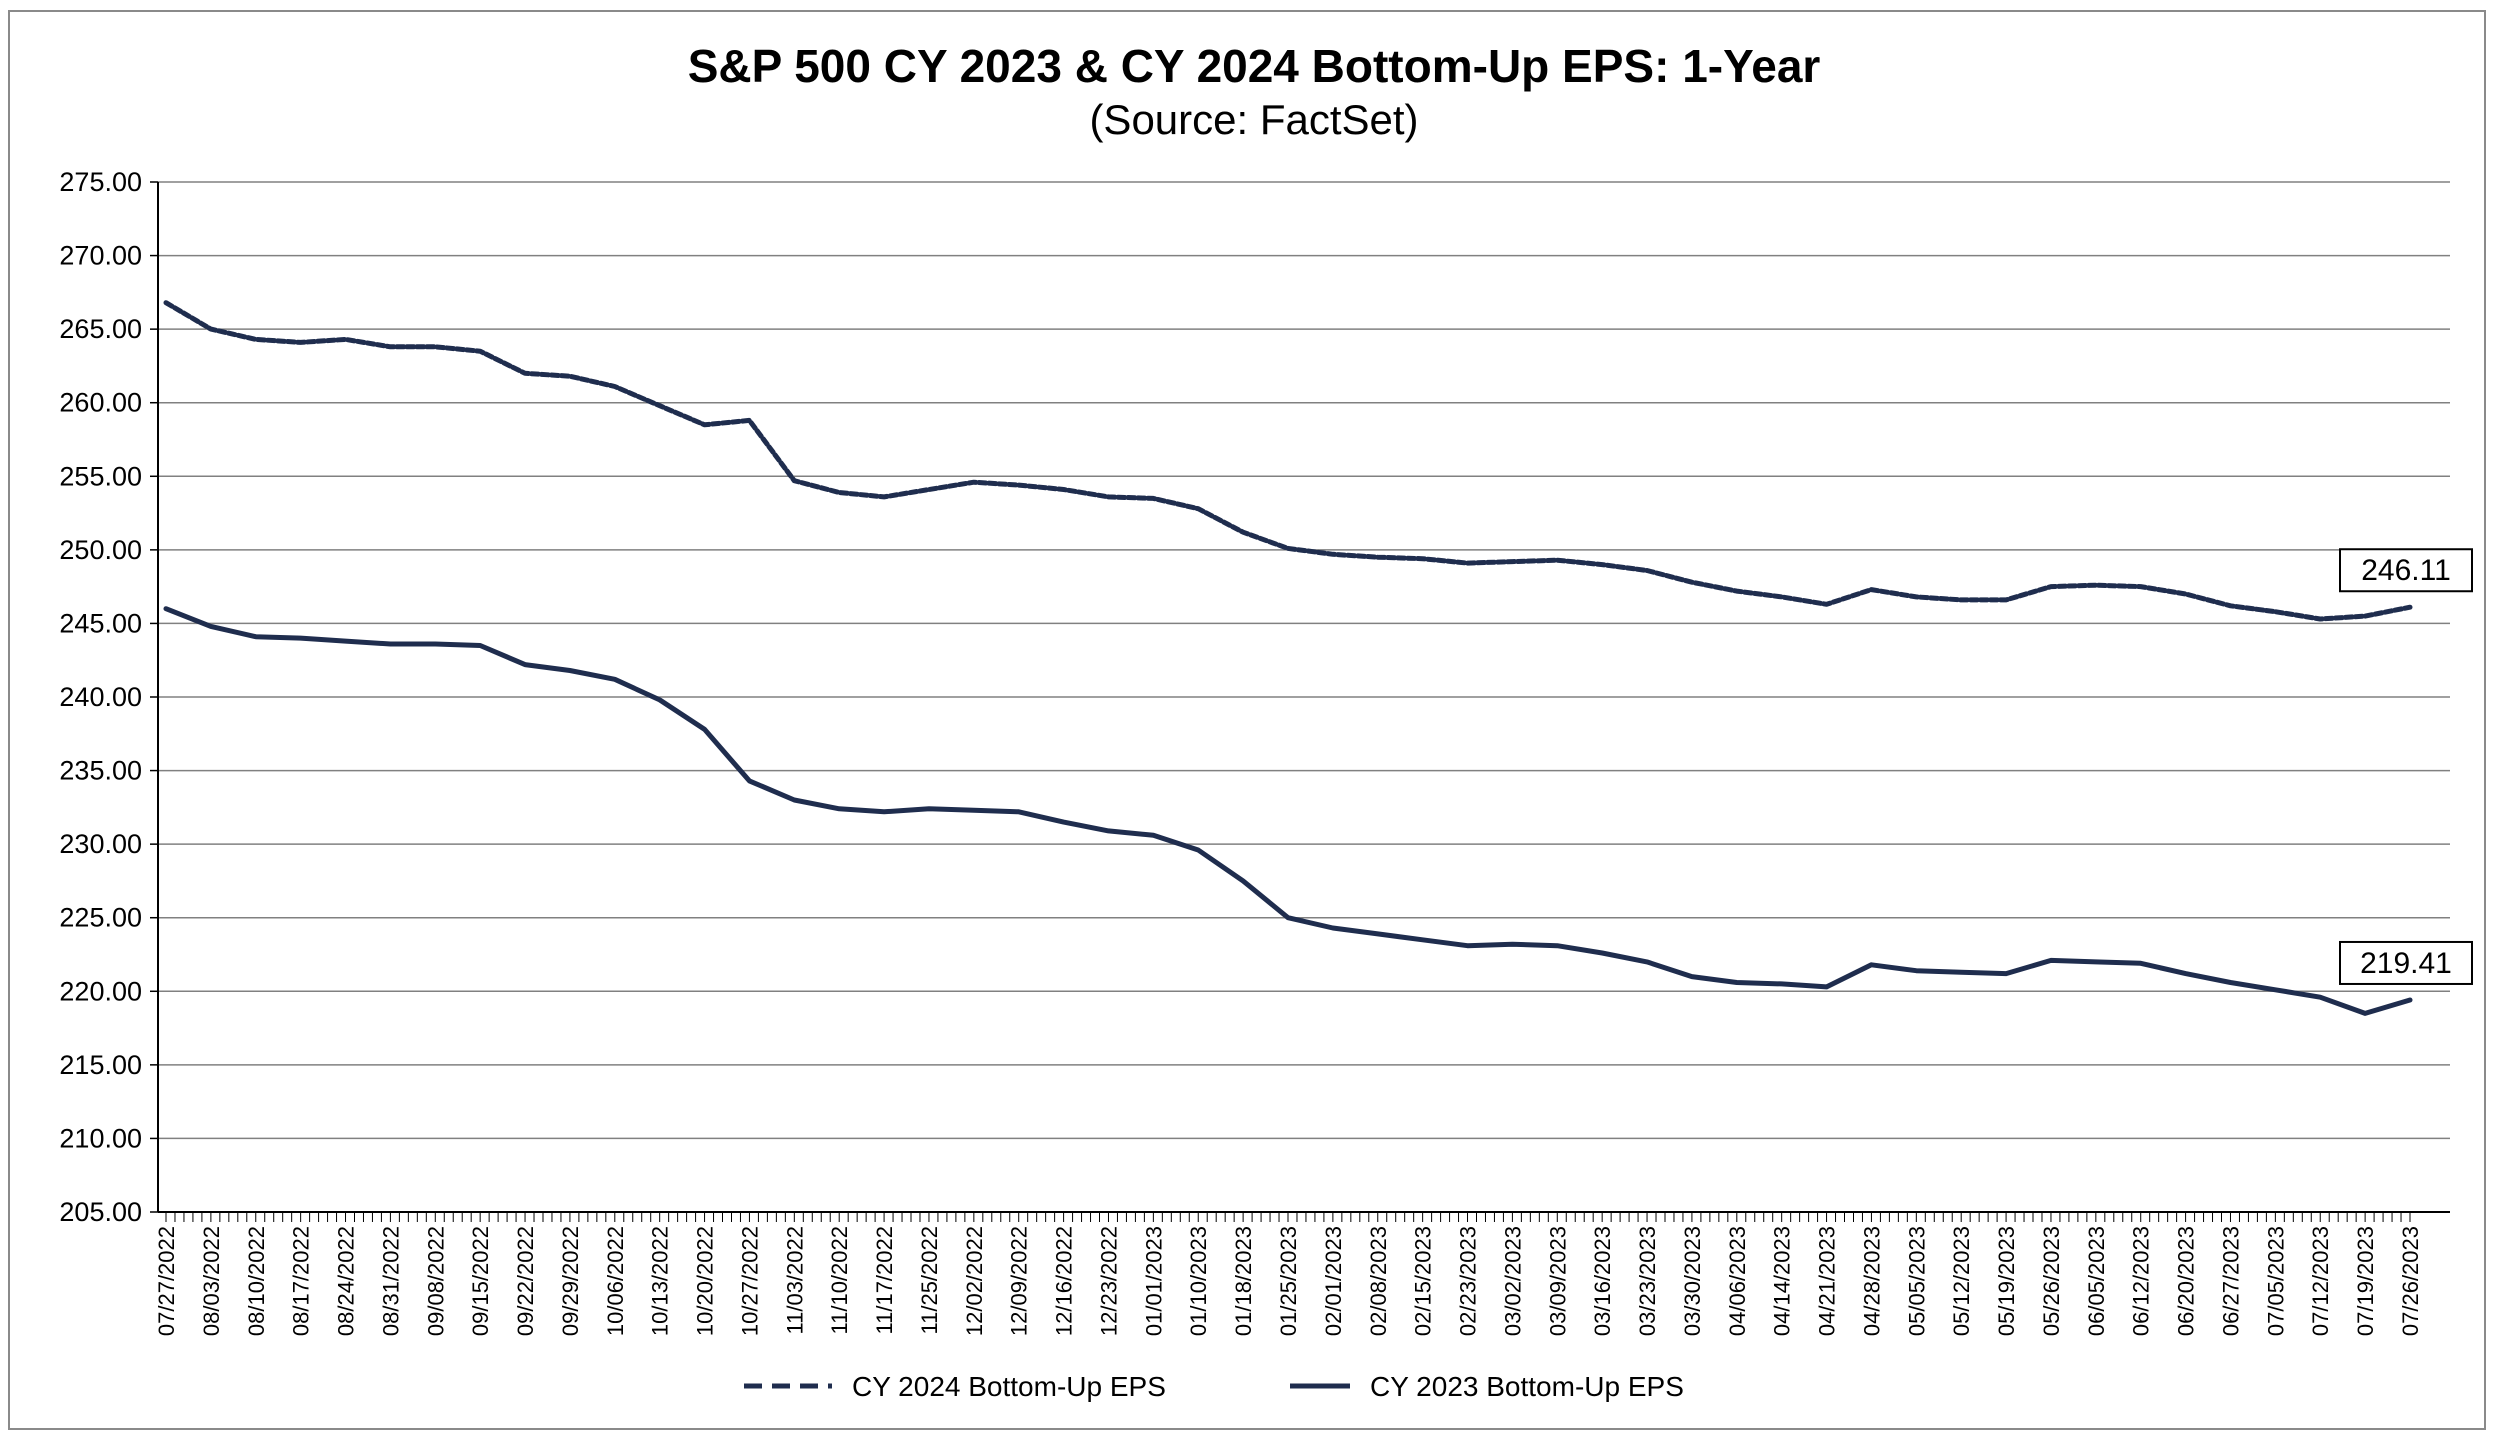  Describe the element at coordinates (2406, 766) in the screenshot. I see `end-labels: 246.11 219.41` at that location.